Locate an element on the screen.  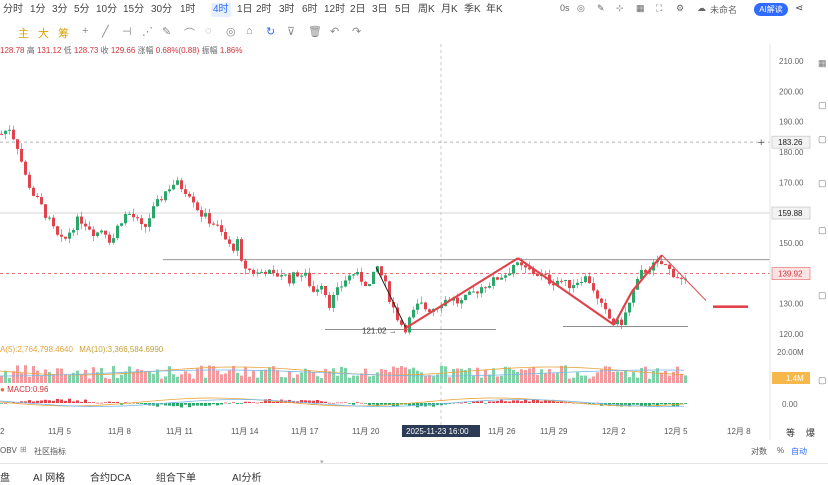
filter-icon: ⊽ is located at coordinates (291, 32).